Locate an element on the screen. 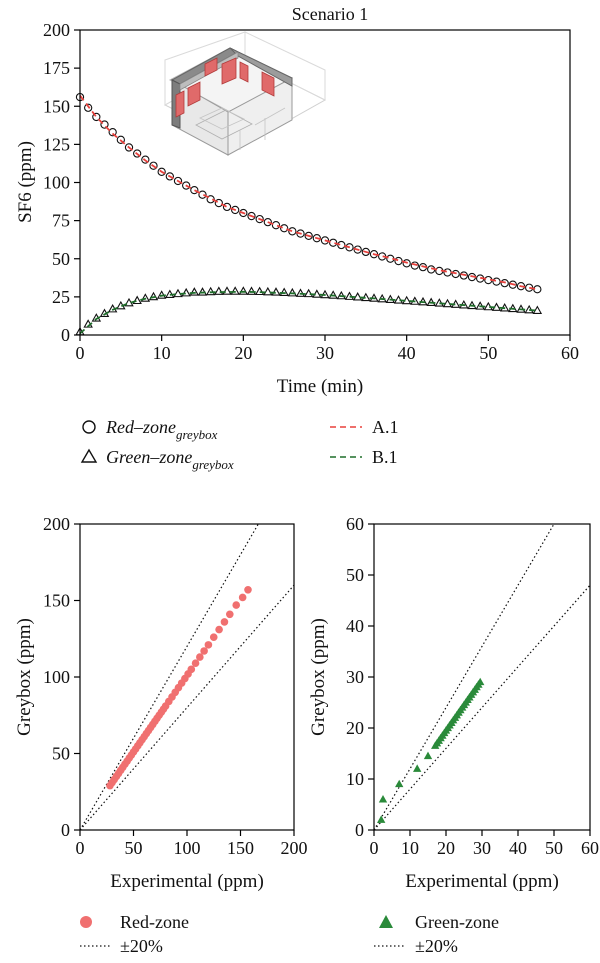  bottom-left-y-label: Greybox (ppm) is located at coordinates (24, 677).